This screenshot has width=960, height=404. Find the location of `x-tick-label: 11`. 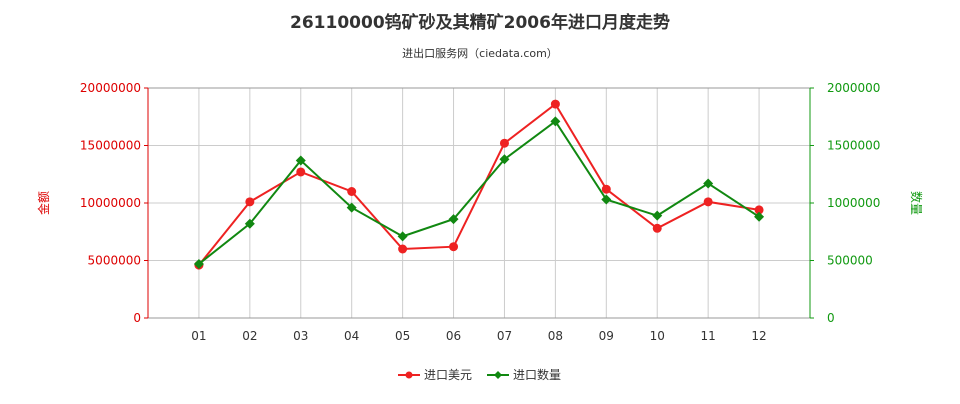

x-tick-label: 11 is located at coordinates (708, 336).